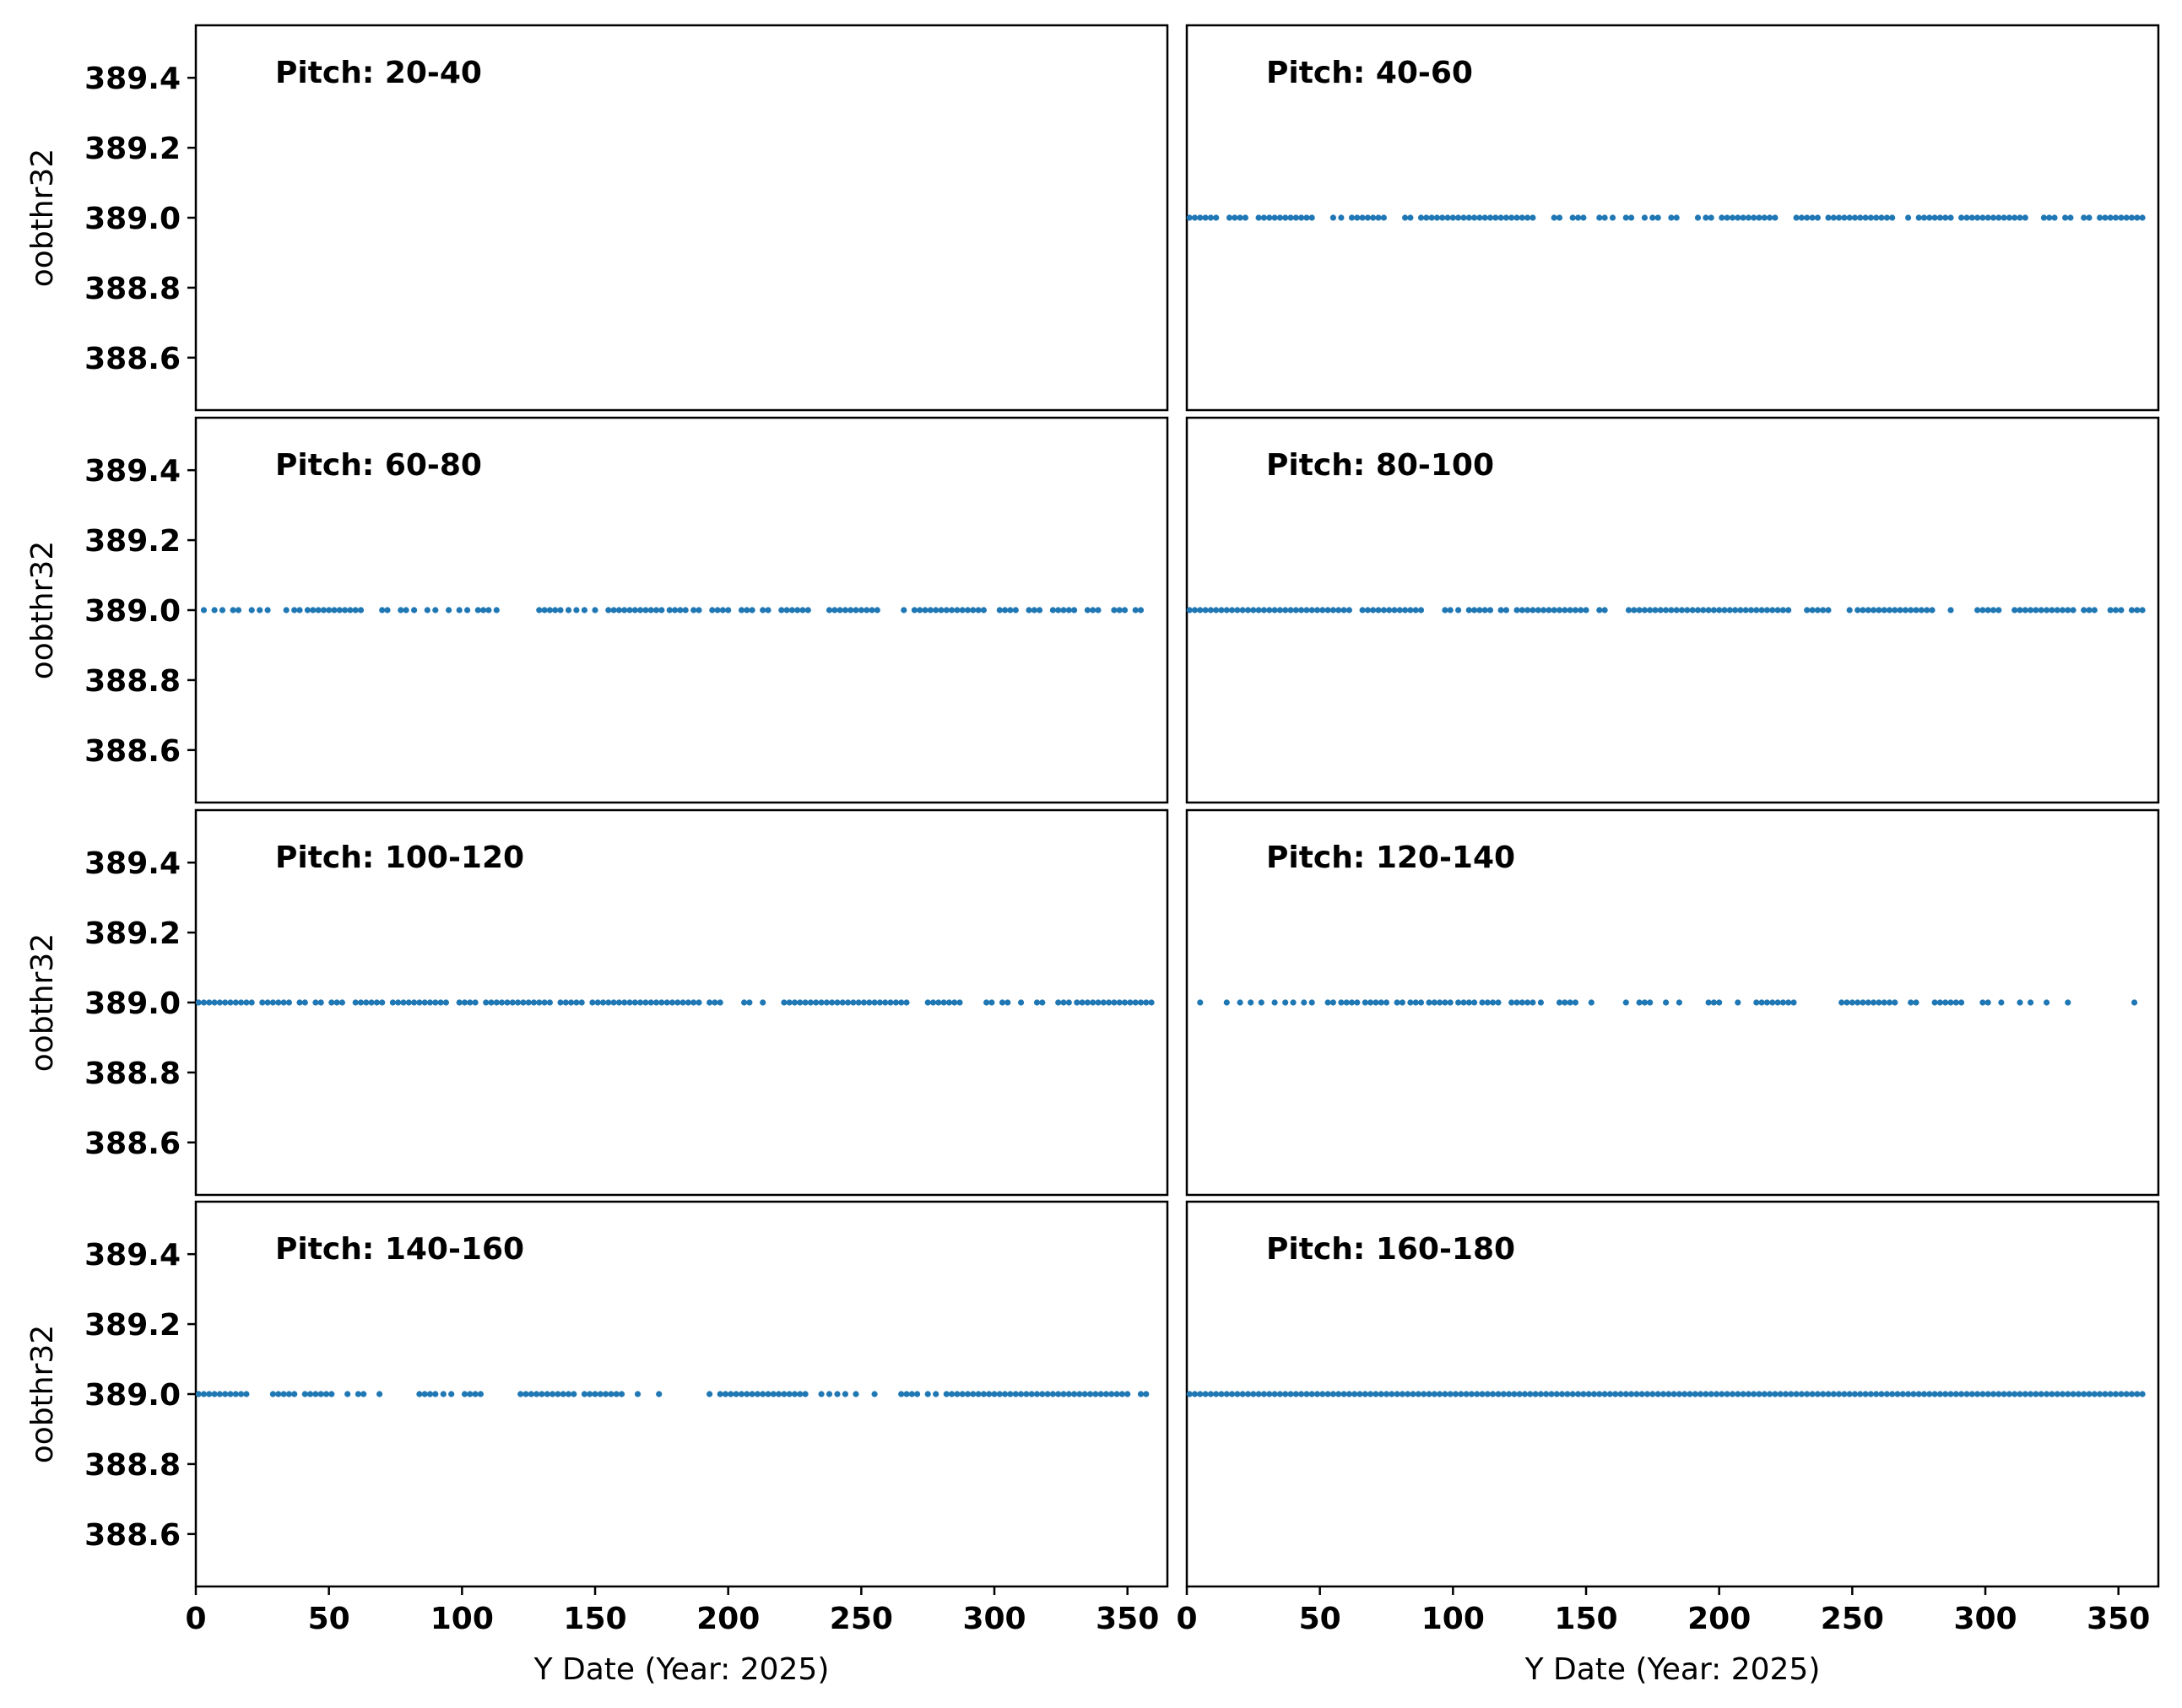  Describe the element at coordinates (1186, 1619) in the screenshot. I see `x-tick-label: 0` at that location.